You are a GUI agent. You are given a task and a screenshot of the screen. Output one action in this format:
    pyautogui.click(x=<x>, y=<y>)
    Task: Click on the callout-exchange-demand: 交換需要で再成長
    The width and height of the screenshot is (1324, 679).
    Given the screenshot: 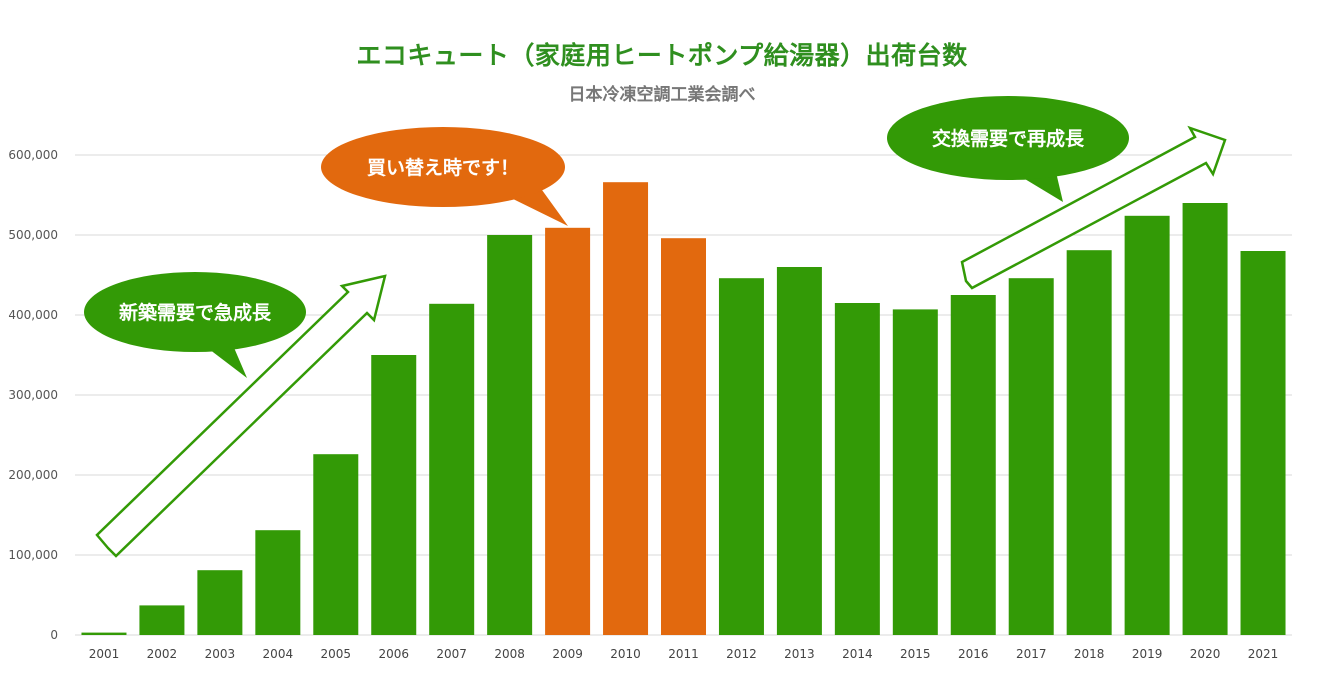 What is the action you would take?
    pyautogui.click(x=1008, y=149)
    